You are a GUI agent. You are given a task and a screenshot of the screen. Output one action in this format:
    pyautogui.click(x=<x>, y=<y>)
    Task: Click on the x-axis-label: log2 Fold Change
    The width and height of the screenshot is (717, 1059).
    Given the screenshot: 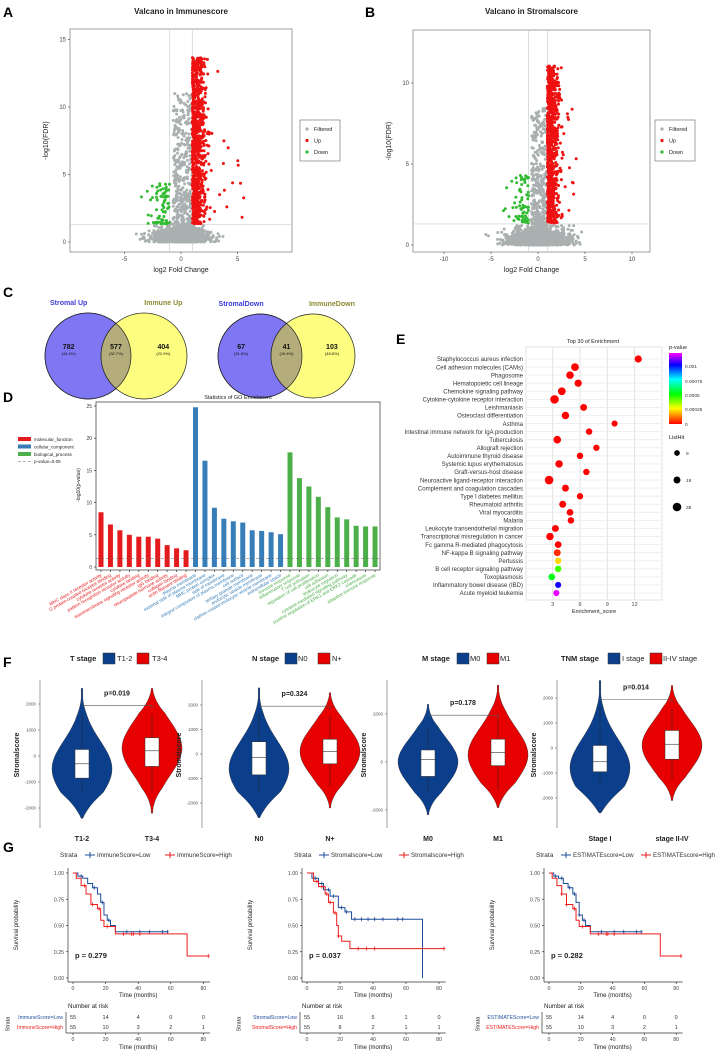 What is the action you would take?
    pyautogui.click(x=180, y=270)
    